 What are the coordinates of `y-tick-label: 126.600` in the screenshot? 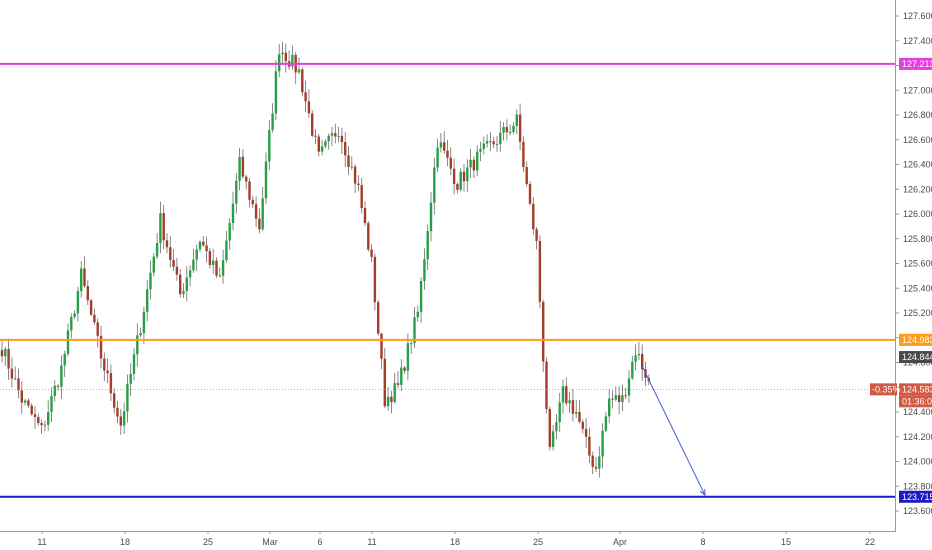 It's located at (917, 140).